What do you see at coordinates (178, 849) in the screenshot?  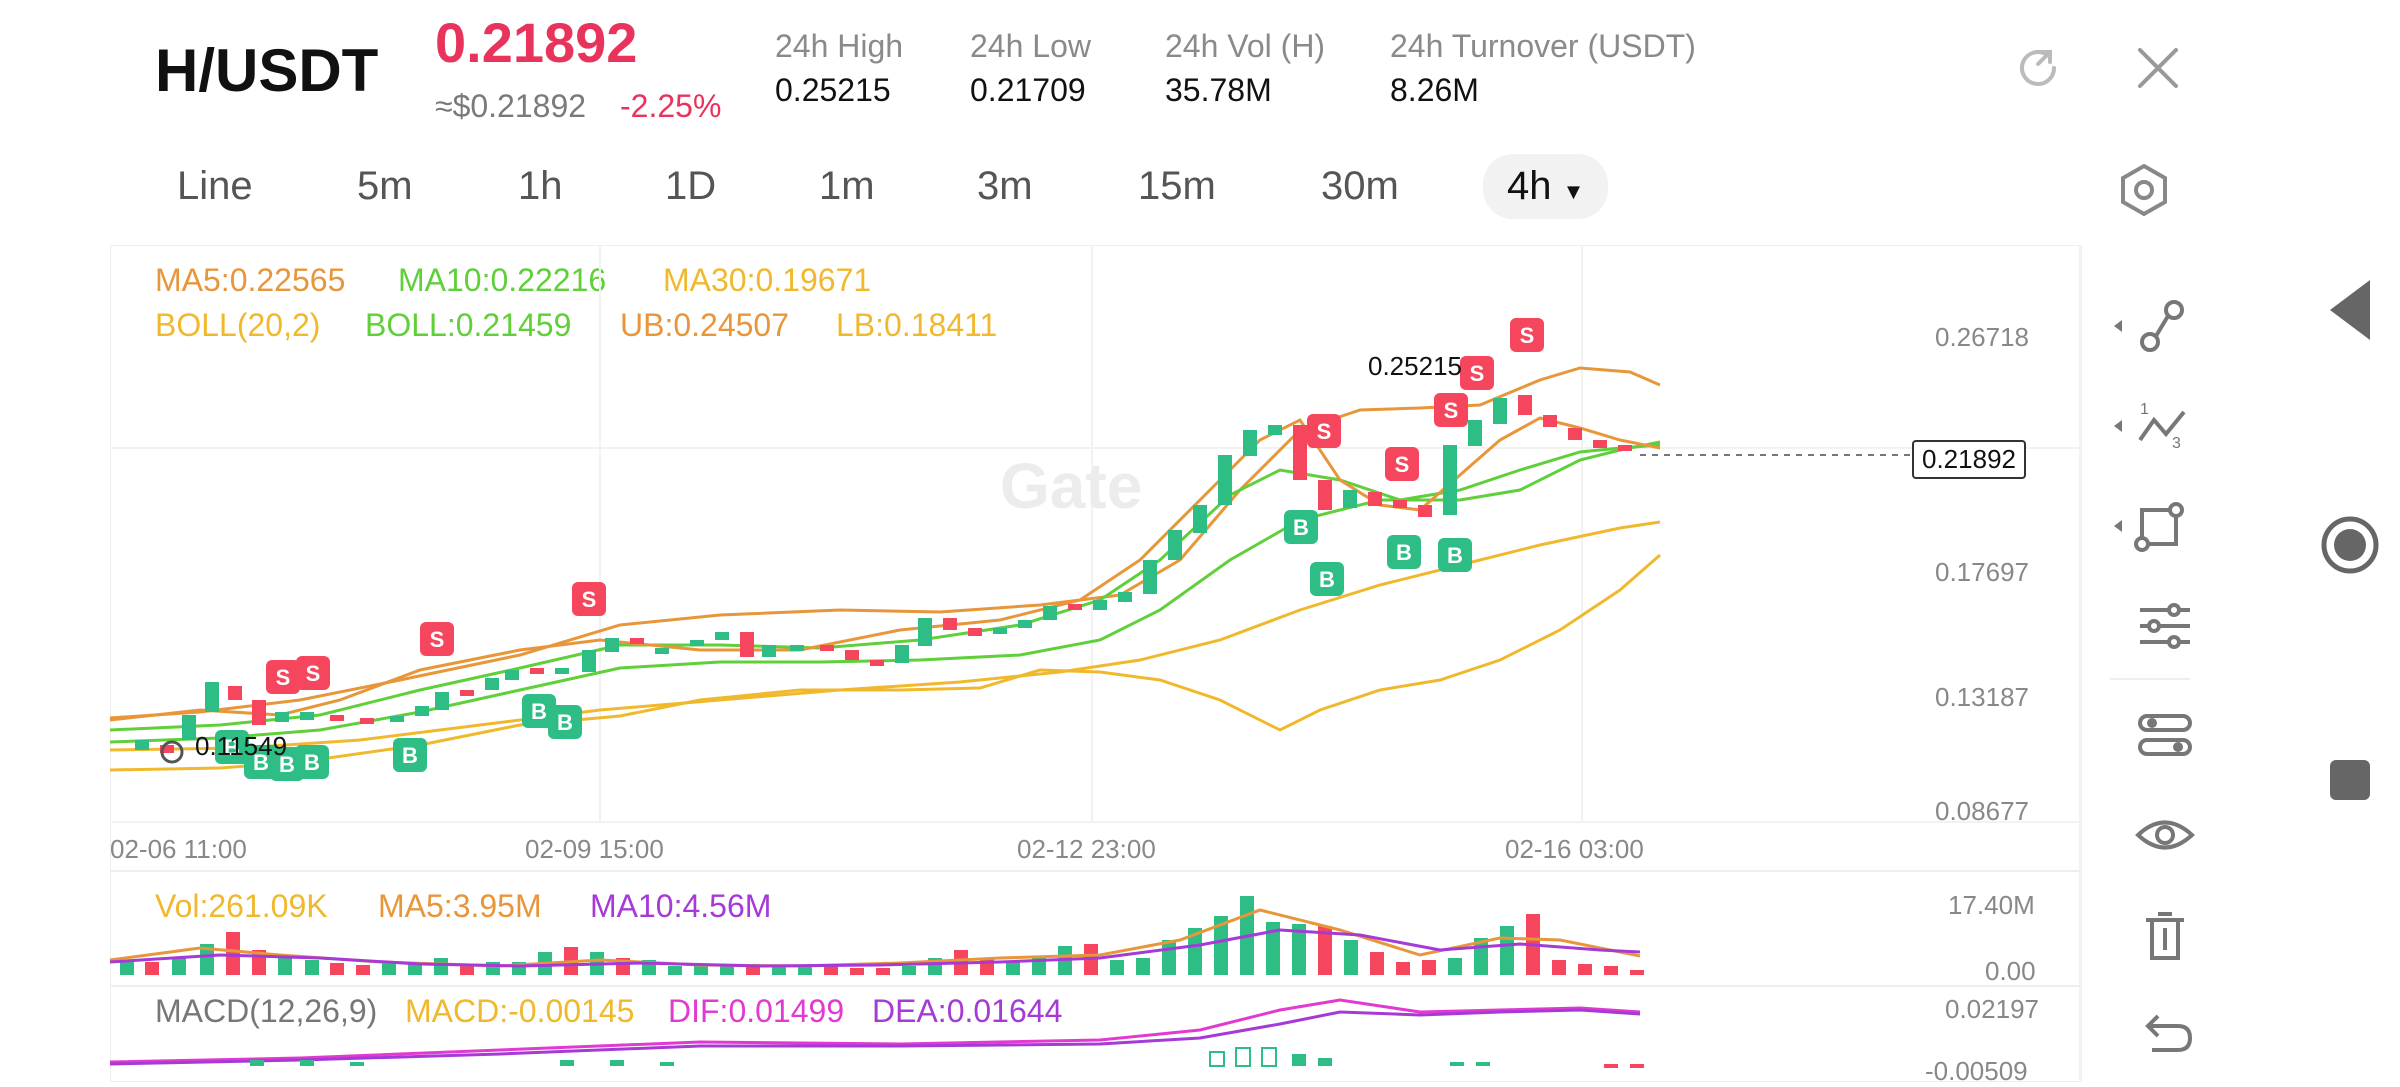 I see `time-axis-label: 02-06 11:00` at bounding box center [178, 849].